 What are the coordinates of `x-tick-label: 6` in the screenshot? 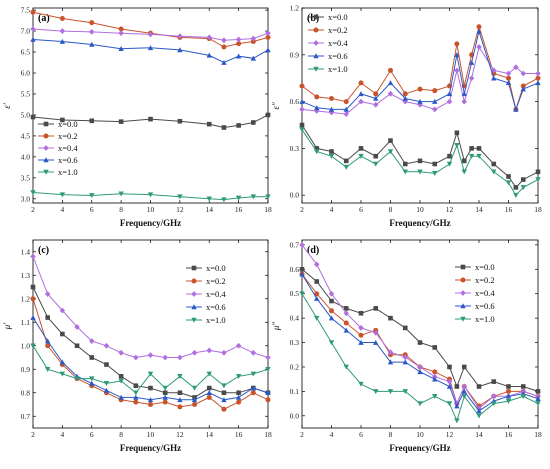 It's located at (92, 434).